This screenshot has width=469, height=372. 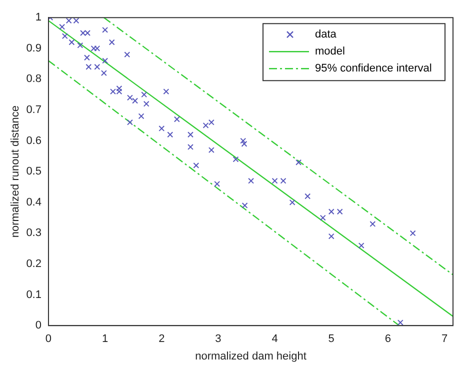 What do you see at coordinates (34, 202) in the screenshot?
I see `y-tick-label: 0.4` at bounding box center [34, 202].